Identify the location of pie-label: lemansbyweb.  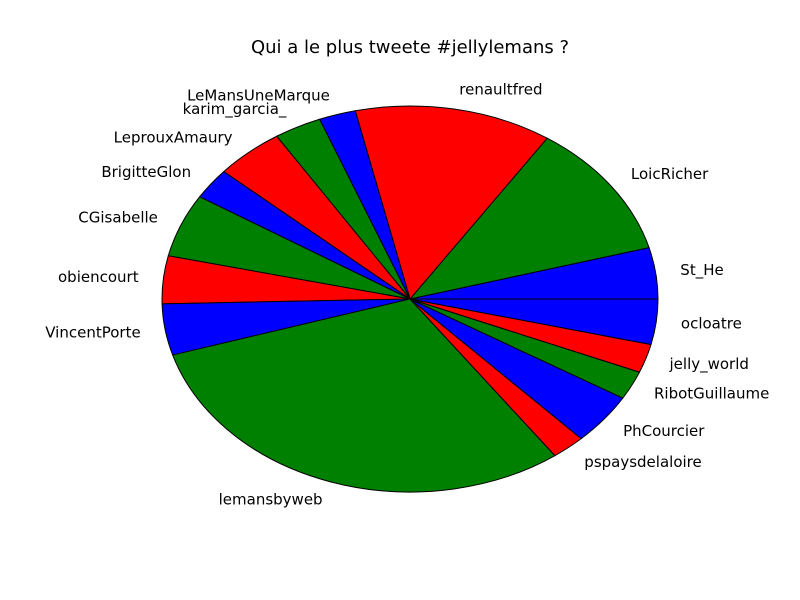
(271, 500).